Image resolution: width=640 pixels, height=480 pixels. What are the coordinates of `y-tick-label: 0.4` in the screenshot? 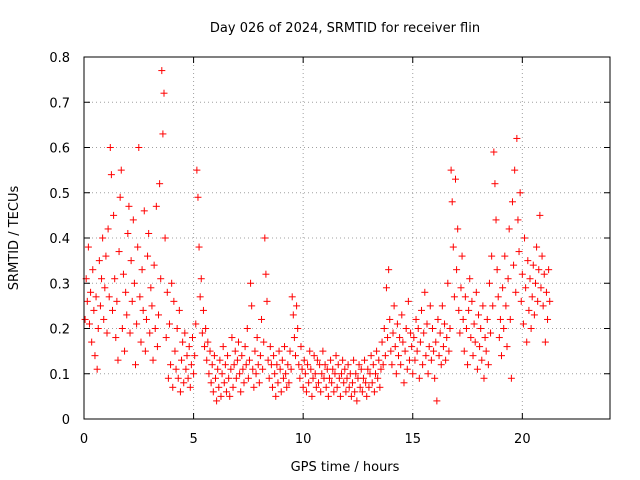 It's located at (59, 239).